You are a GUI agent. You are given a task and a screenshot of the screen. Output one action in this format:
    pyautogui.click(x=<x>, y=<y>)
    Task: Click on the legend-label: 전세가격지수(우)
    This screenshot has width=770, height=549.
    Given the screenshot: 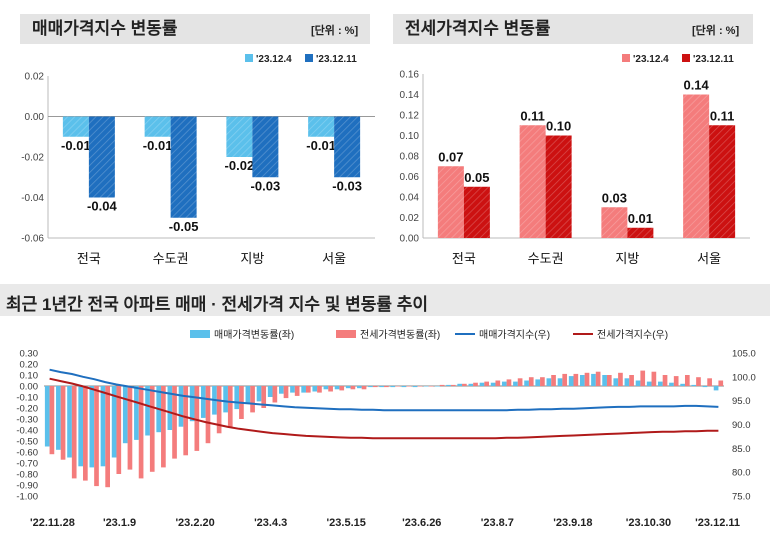 What is the action you would take?
    pyautogui.click(x=632, y=334)
    